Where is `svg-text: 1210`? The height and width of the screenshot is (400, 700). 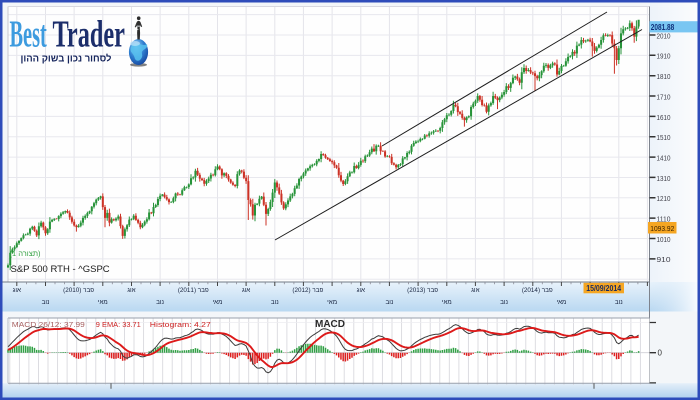
svg-text: 1210 is located at coordinates (664, 199).